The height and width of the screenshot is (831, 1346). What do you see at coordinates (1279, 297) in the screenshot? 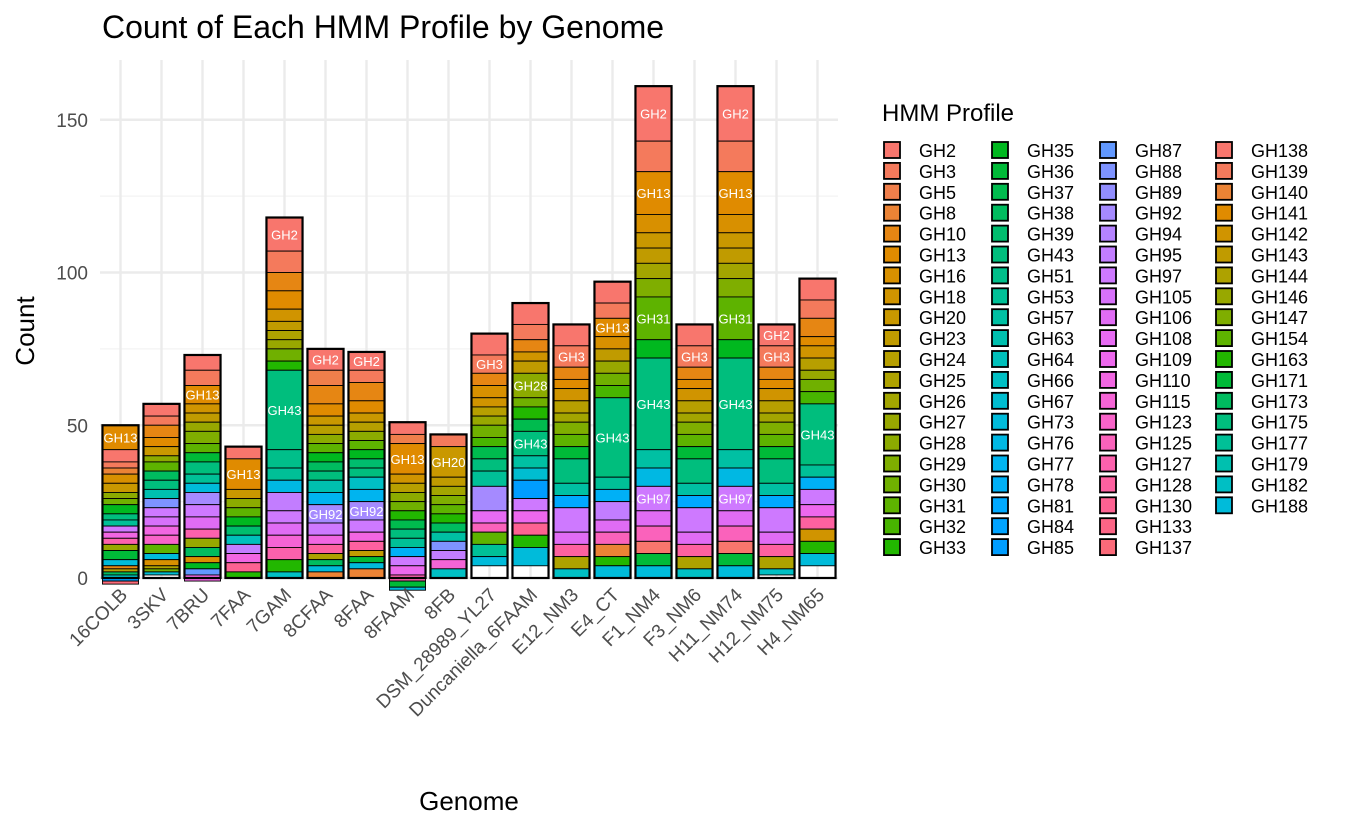
I see `legend-label: GH146` at bounding box center [1279, 297].